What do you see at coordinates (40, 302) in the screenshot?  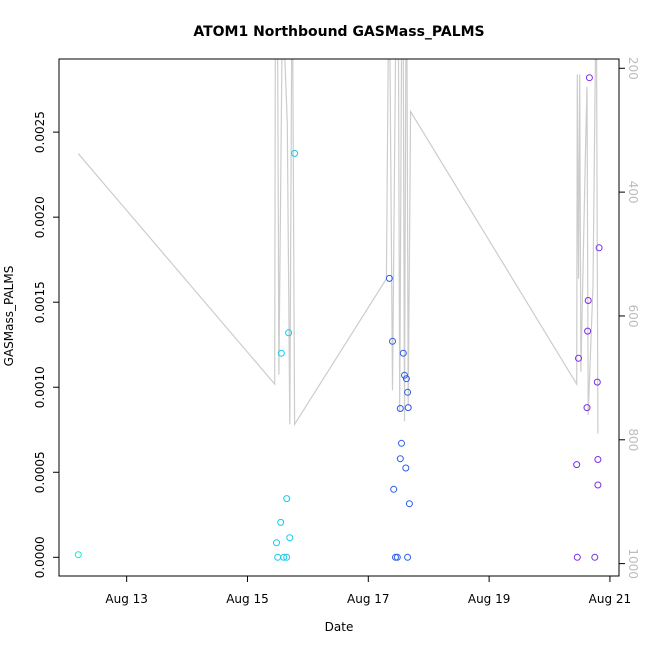 I see `y-tick-label: 0.0015` at bounding box center [40, 302].